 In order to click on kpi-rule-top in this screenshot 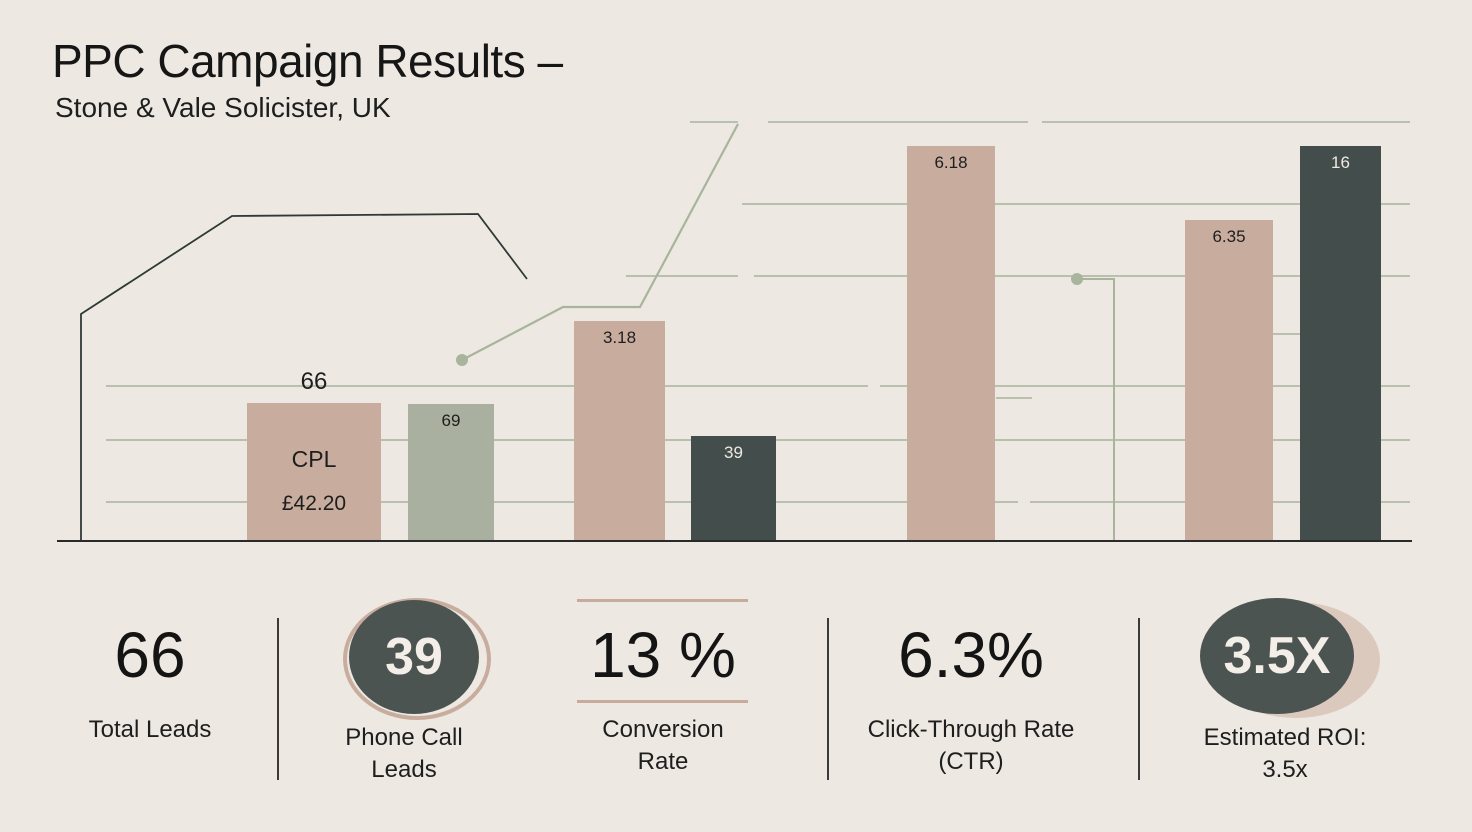, I will do `click(662, 600)`.